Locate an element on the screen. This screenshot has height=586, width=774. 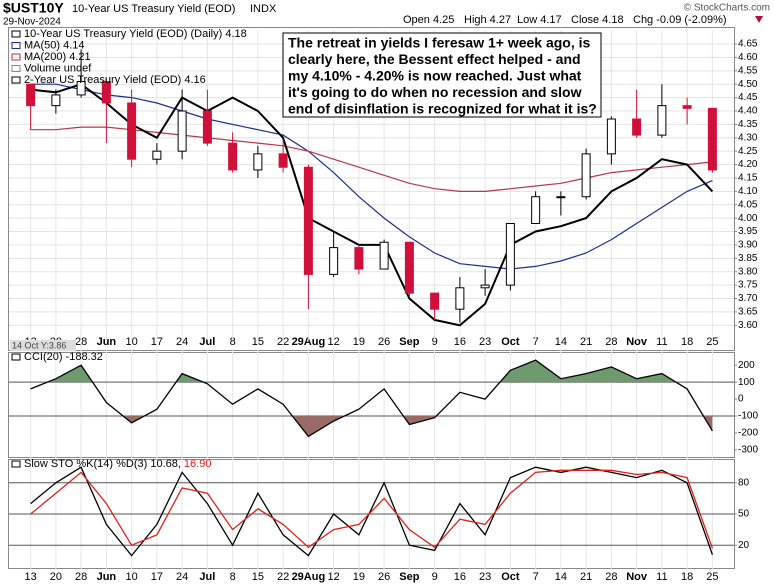
x-tick-label: Sep is located at coordinates (409, 342).